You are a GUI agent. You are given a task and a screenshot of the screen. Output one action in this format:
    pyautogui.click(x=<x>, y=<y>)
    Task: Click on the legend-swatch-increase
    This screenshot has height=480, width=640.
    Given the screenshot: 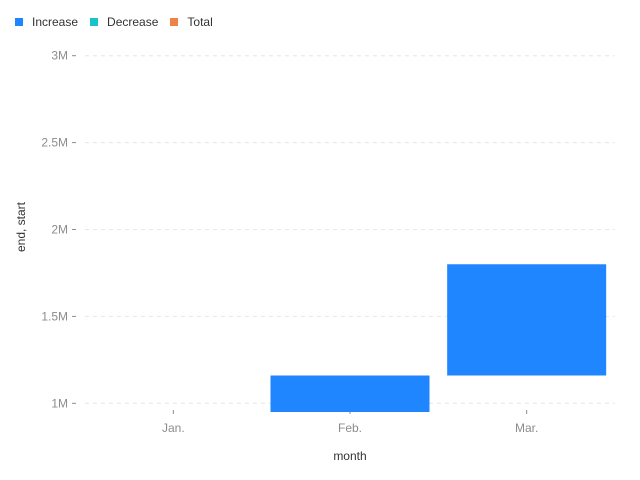 What is the action you would take?
    pyautogui.click(x=19, y=22)
    